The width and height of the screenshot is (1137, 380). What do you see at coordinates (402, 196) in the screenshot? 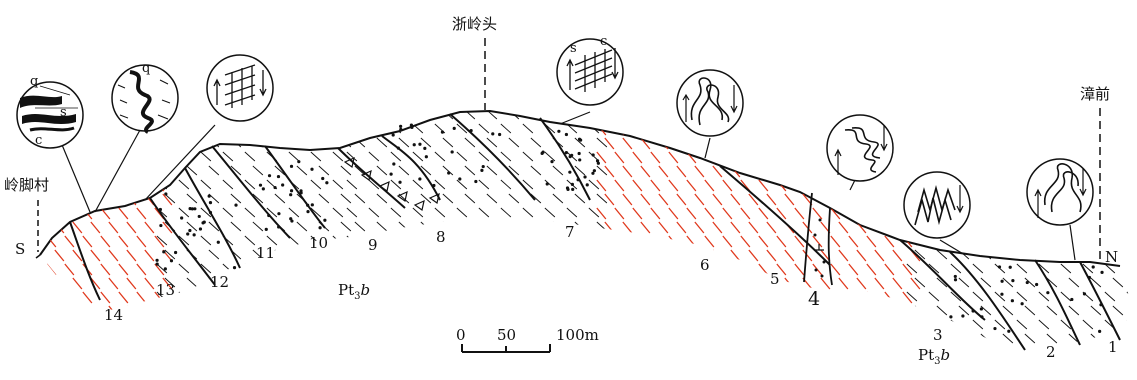
I see `breccia-triangle` at bounding box center [402, 196].